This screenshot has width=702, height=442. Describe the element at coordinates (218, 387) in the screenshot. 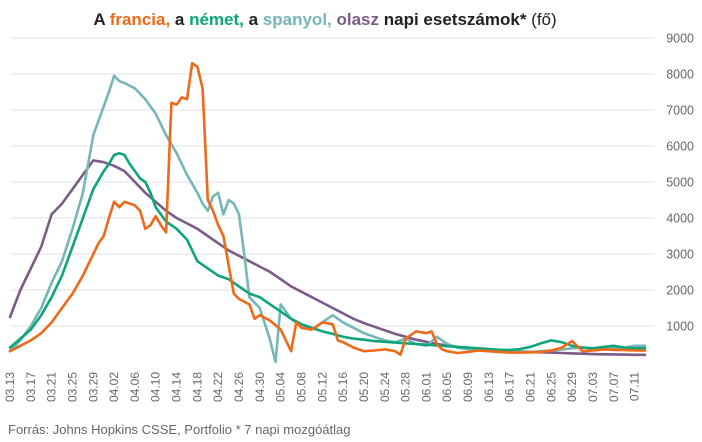

I see `x-tick-label: 04.22` at that location.